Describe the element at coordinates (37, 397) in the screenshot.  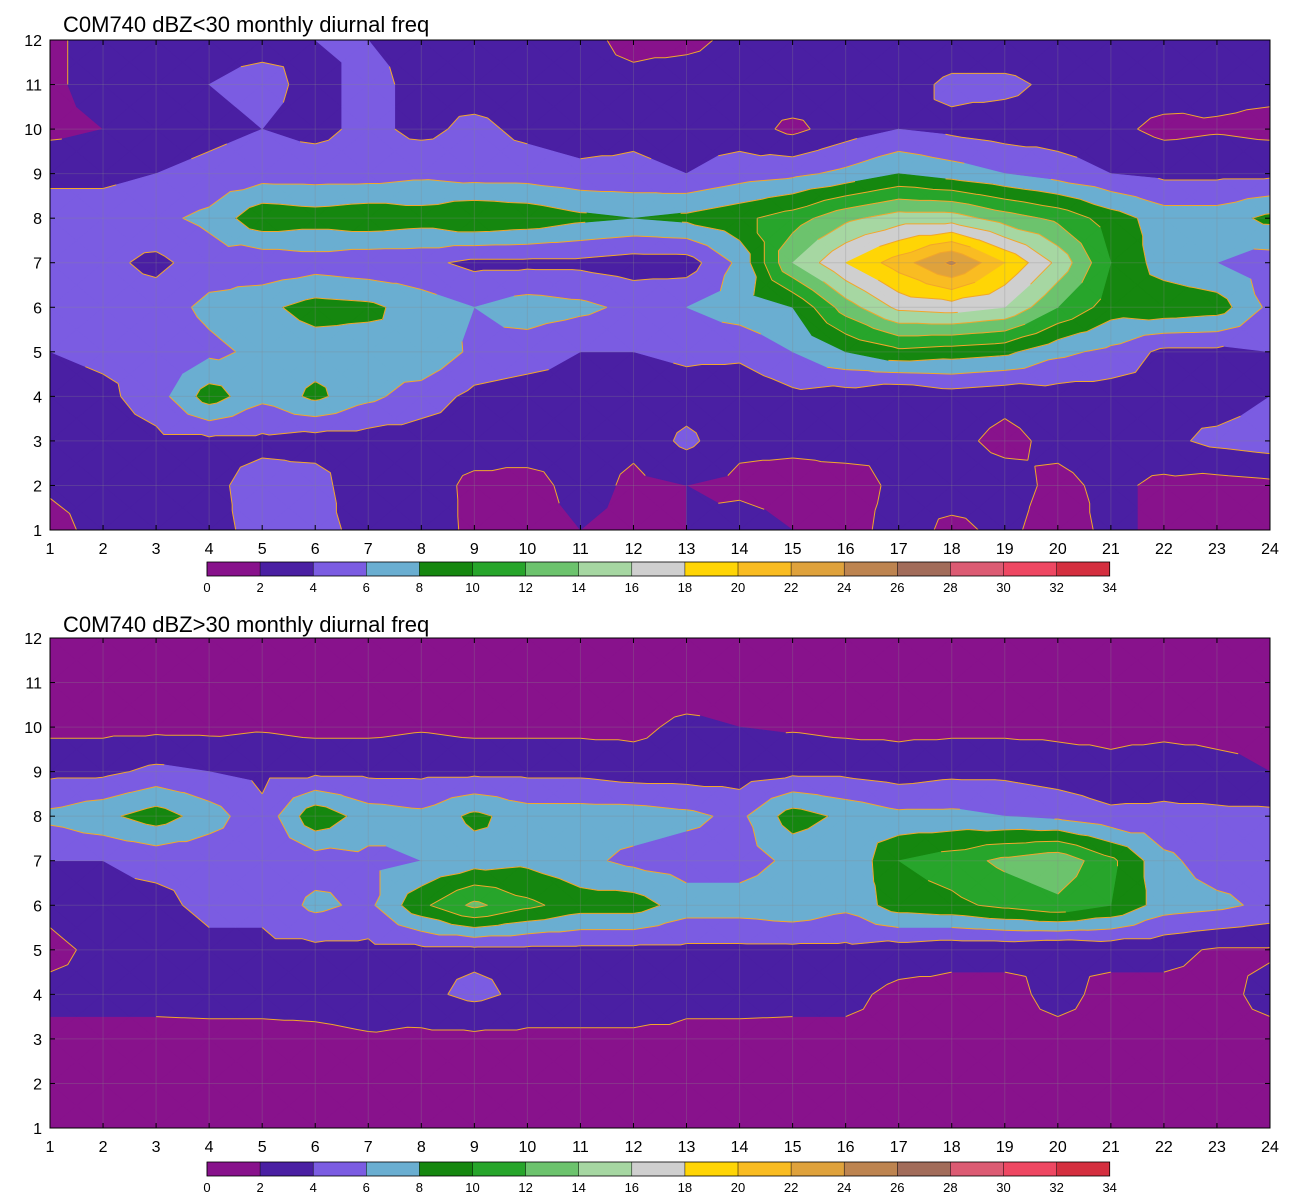
I see `y-tick-label: 4` at that location.